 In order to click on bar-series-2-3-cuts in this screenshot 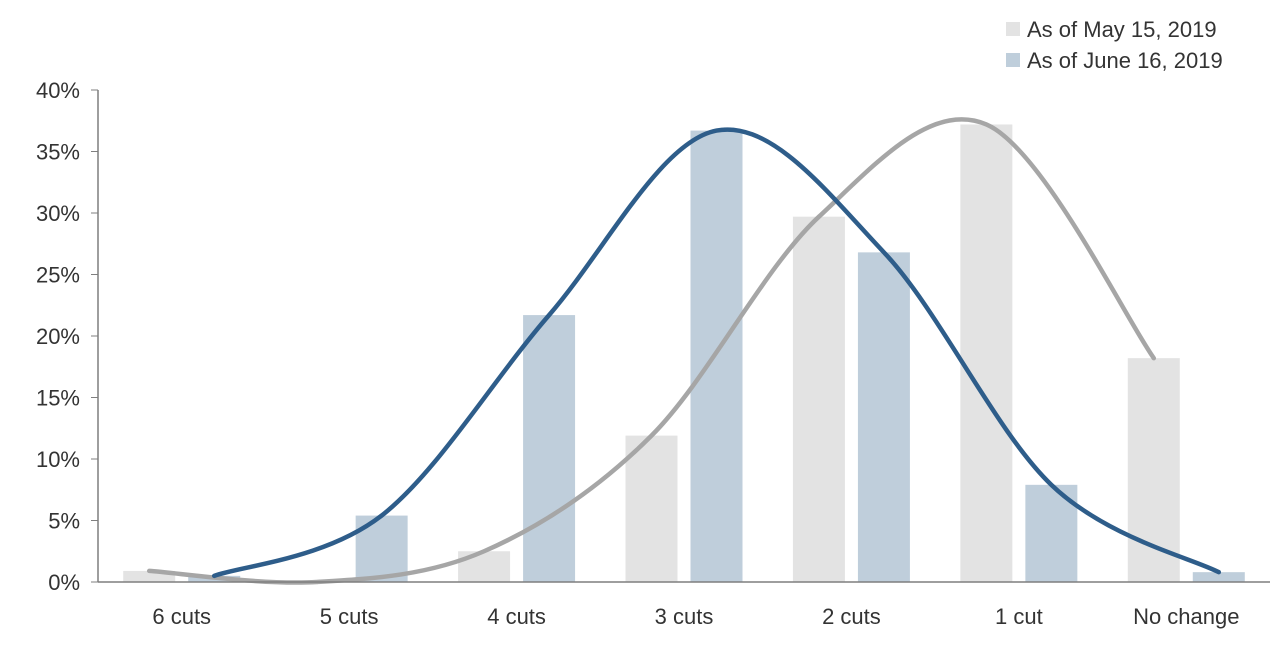, I will do `click(716, 356)`.